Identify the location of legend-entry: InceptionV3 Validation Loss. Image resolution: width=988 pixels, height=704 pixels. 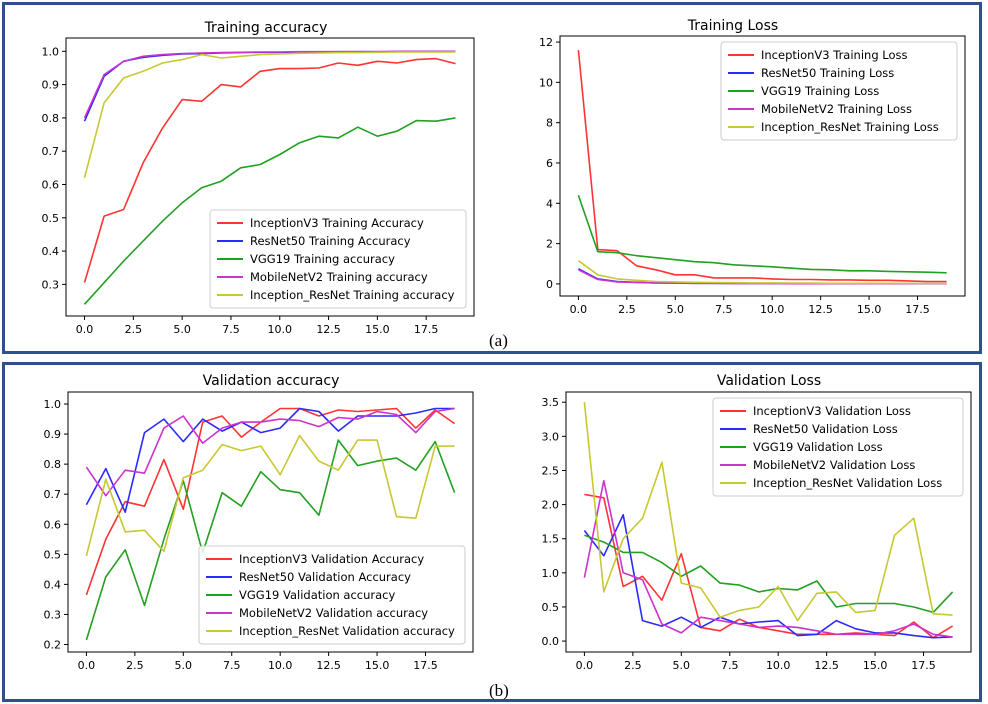
(832, 411).